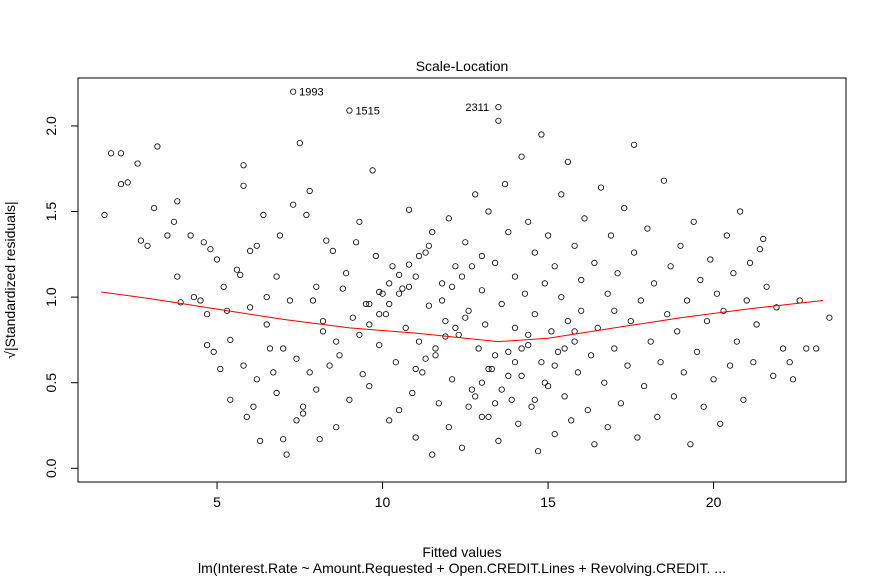 The width and height of the screenshot is (887, 581). What do you see at coordinates (349, 110) in the screenshot?
I see `labeled-data-point` at bounding box center [349, 110].